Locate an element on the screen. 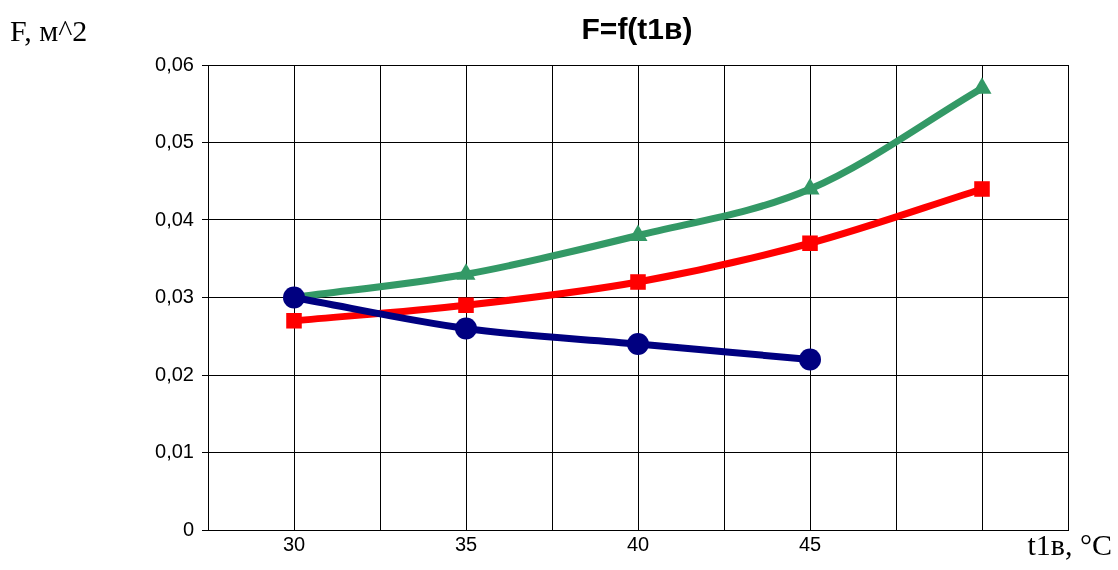  x-tick-label: 40 is located at coordinates (638, 543).